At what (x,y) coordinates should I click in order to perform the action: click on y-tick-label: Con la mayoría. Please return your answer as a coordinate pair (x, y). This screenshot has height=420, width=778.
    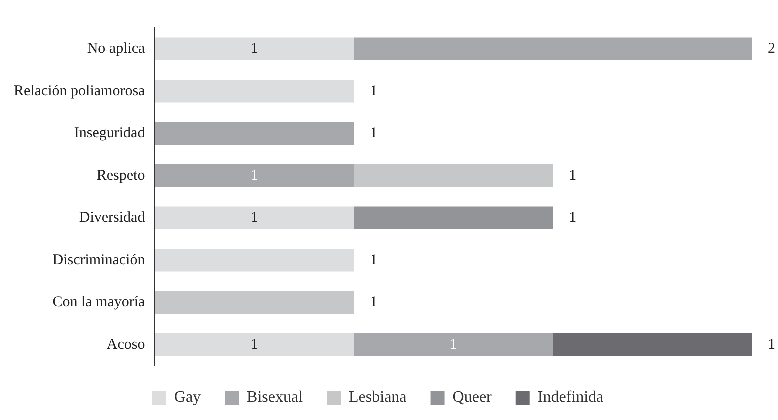
    Looking at the image, I should click on (99, 302).